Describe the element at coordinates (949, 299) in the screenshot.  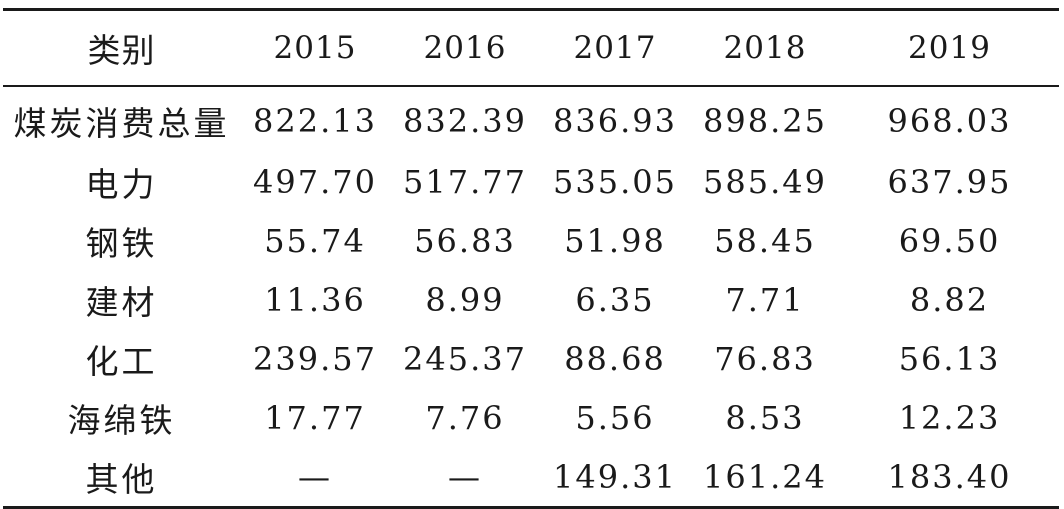
I see `table-cell: 8.82` at that location.